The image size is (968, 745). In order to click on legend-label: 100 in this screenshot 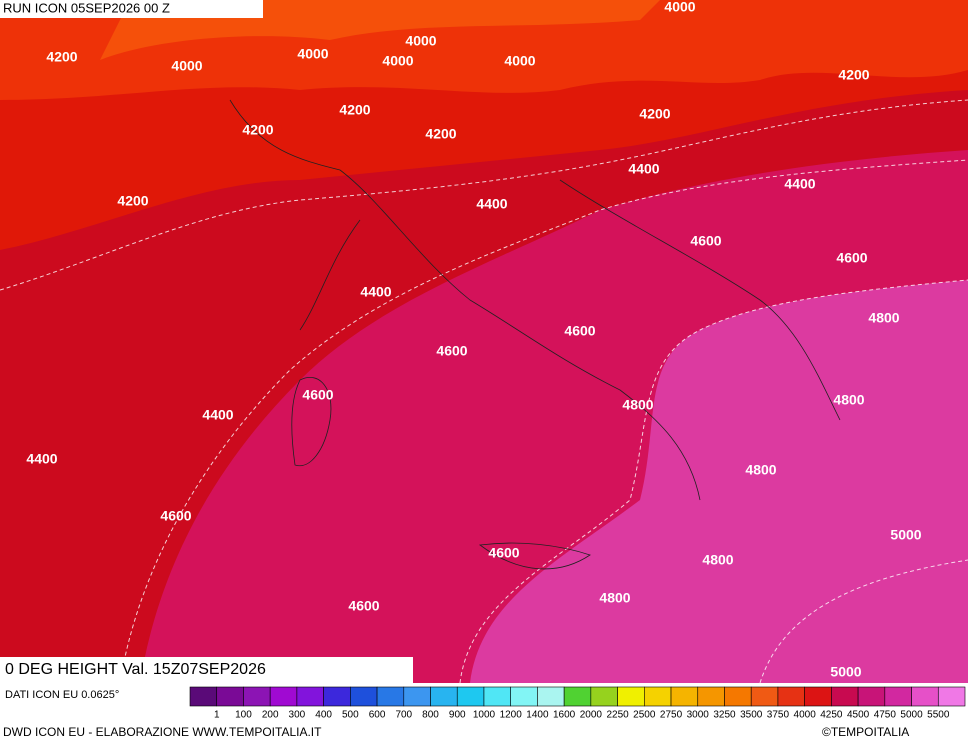, I will do `click(243, 715)`.